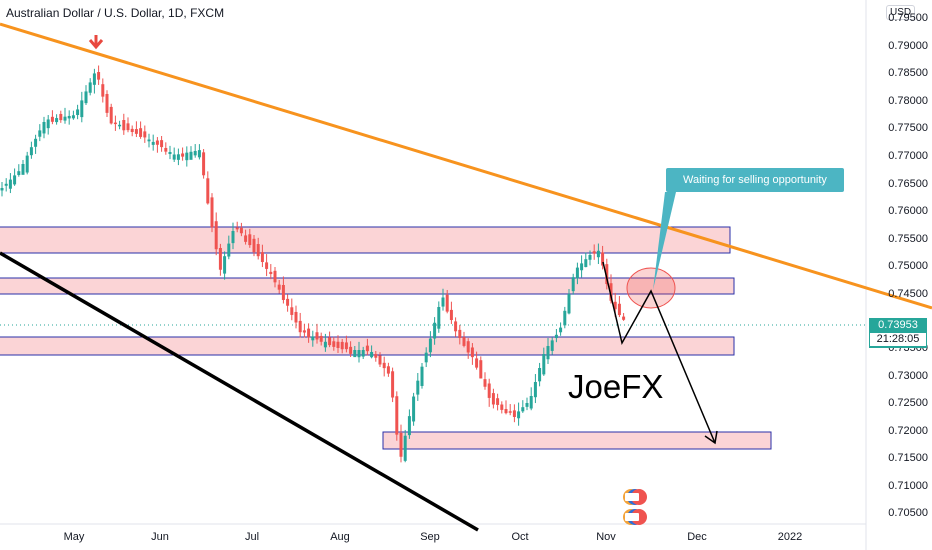 This screenshot has height=550, width=932. Describe the element at coordinates (908, 431) in the screenshot. I see `price-axis-label: 0.72000` at that location.